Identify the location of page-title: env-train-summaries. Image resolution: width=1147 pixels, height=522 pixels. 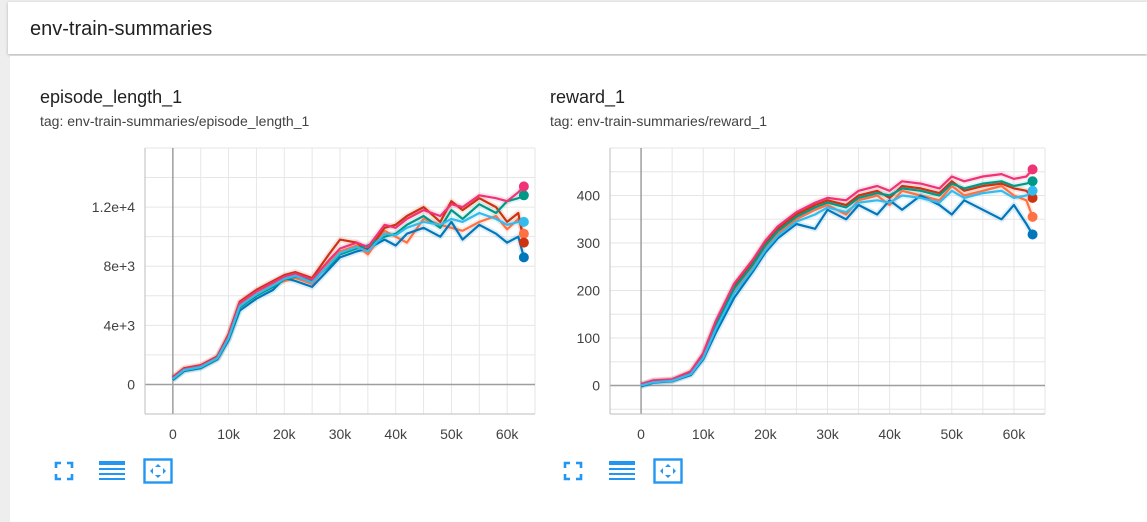
(121, 29).